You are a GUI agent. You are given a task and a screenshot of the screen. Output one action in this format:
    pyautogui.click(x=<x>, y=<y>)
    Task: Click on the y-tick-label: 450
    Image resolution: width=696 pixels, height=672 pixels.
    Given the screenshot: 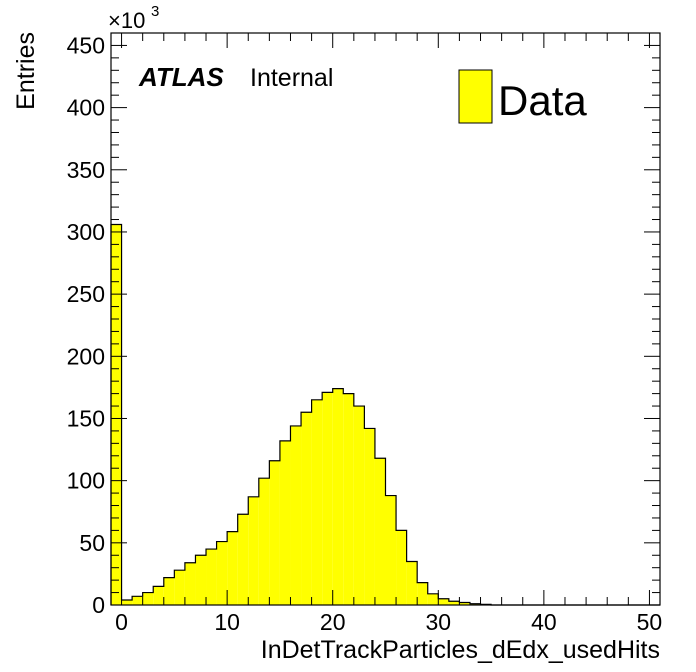 What is the action you would take?
    pyautogui.click(x=86, y=45)
    